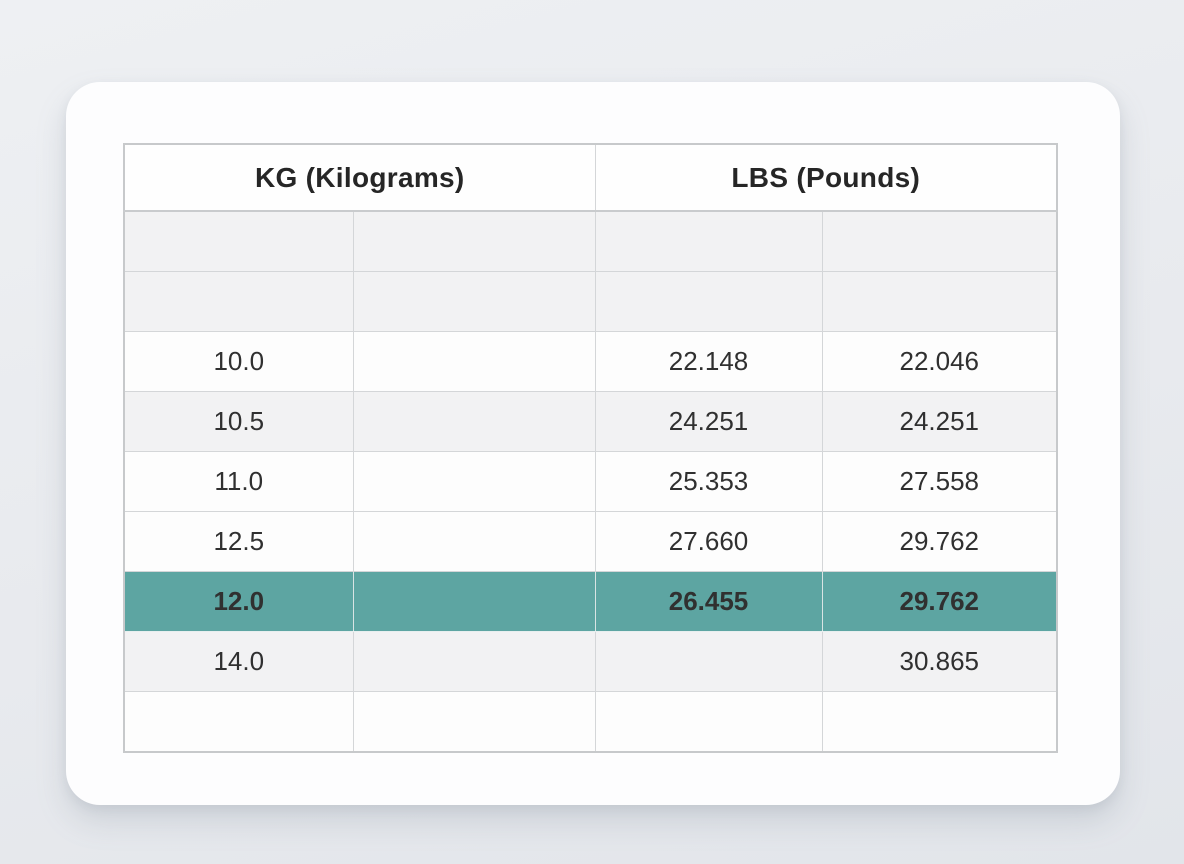 The height and width of the screenshot is (864, 1184). What do you see at coordinates (939, 481) in the screenshot?
I see `table-cell: 27.558` at bounding box center [939, 481].